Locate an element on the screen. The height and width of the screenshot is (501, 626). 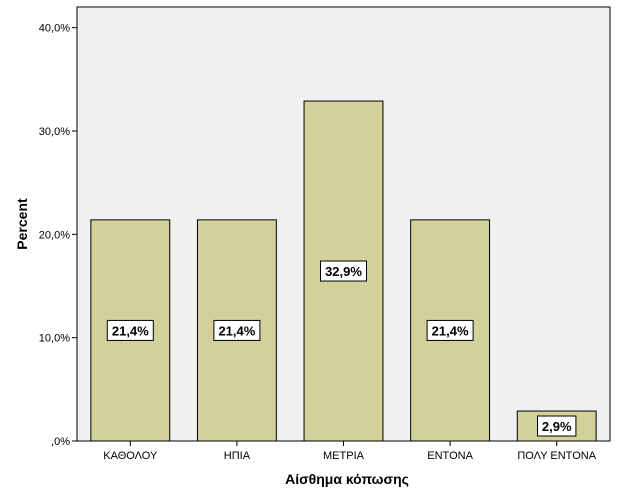
y-axis: ,0% 10,0% 20,0% 30,0% 40,0% is located at coordinates (58, 235).